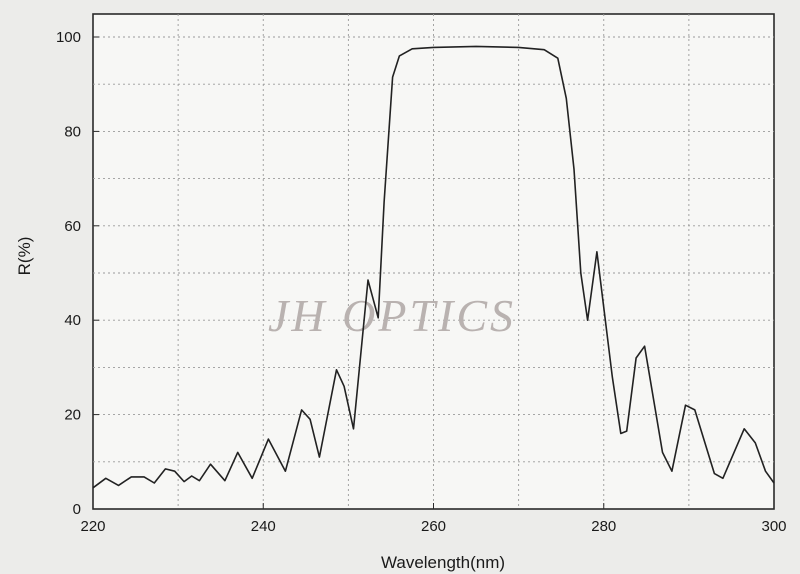 This screenshot has width=800, height=574. What do you see at coordinates (443, 562) in the screenshot?
I see `x-axis-label: Wavelength(nm)` at bounding box center [443, 562].